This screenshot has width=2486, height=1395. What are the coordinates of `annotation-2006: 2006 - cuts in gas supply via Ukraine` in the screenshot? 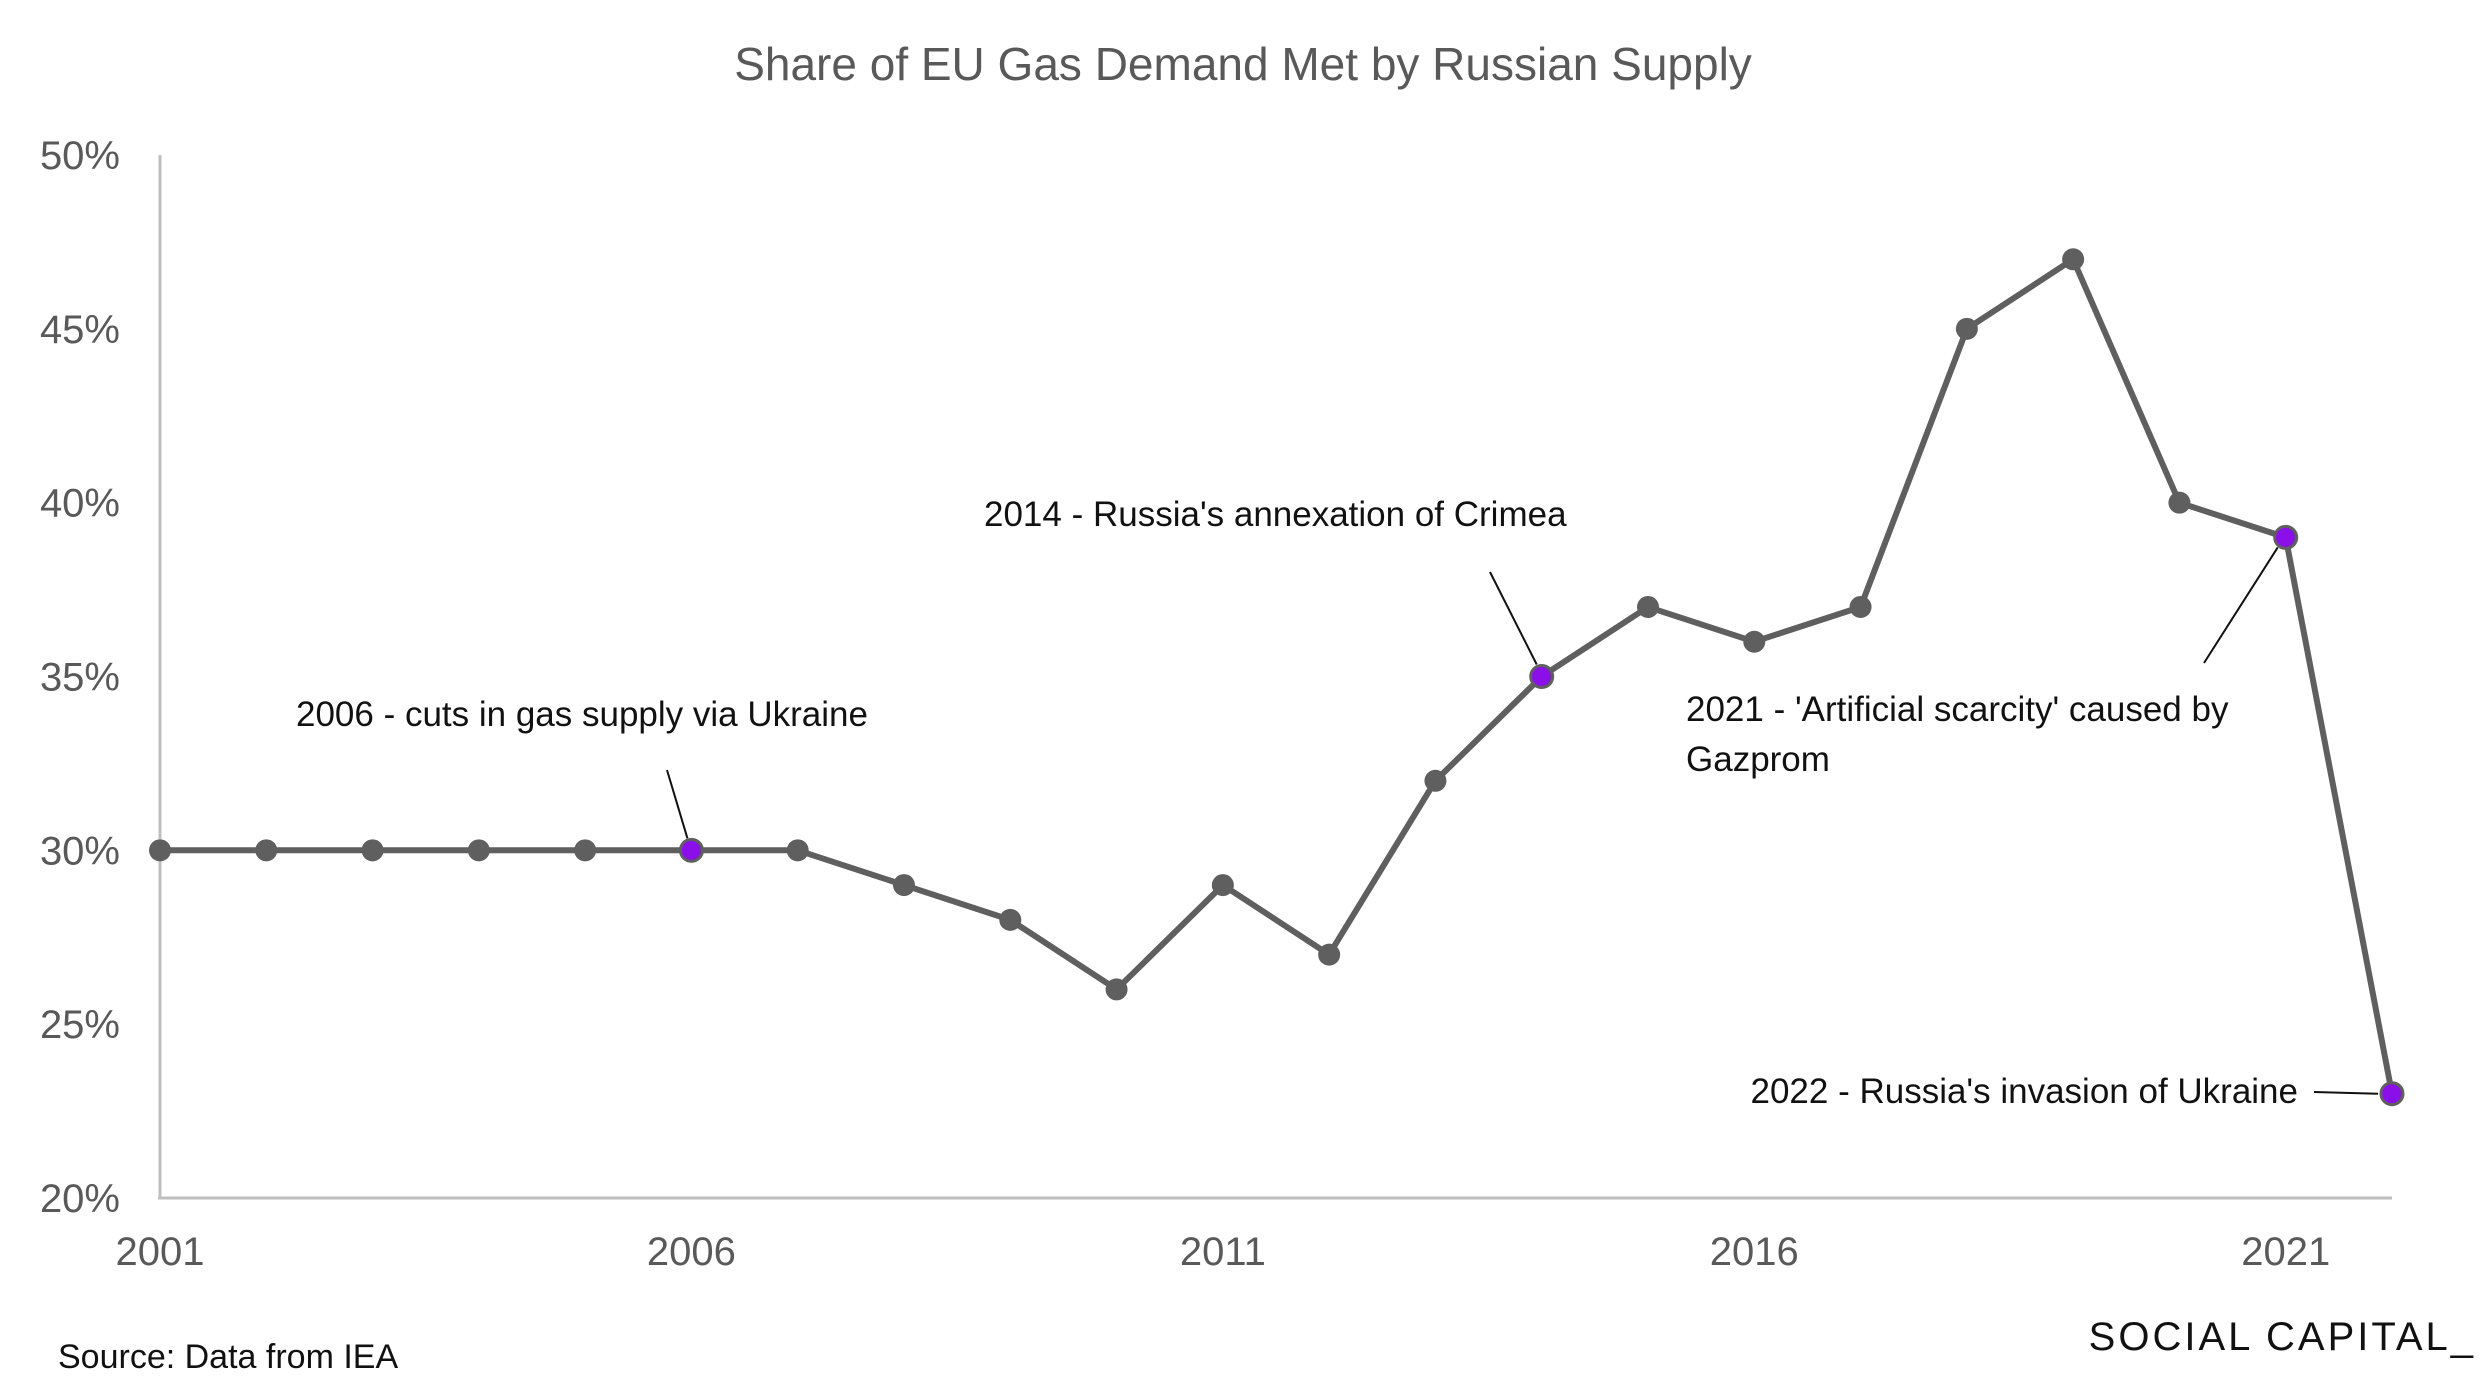 It's located at (582, 714).